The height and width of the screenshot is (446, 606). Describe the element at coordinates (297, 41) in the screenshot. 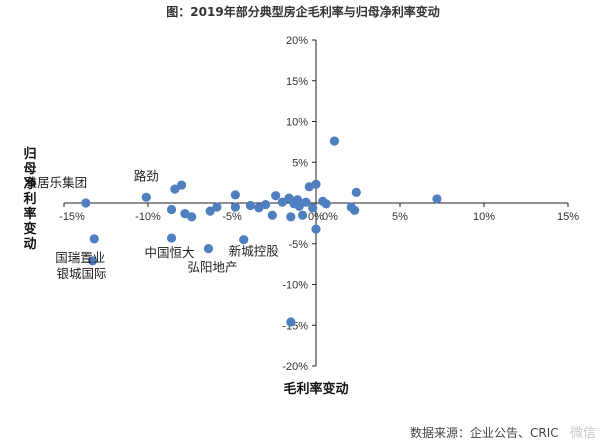

I see `y-tick-label: 20%` at that location.